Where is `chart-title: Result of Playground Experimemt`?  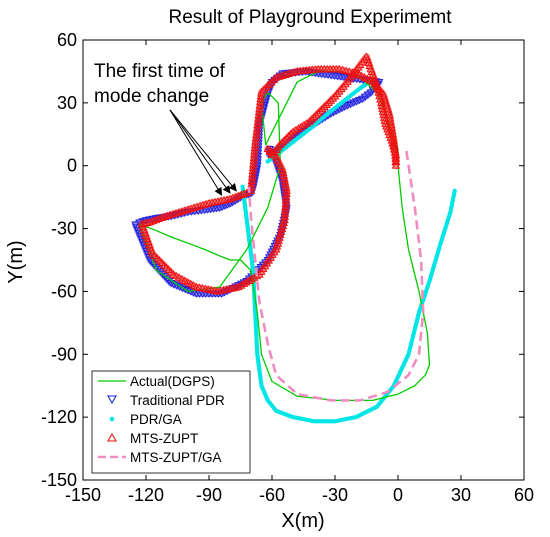
chart-title: Result of Playground Experimemt is located at coordinates (310, 17).